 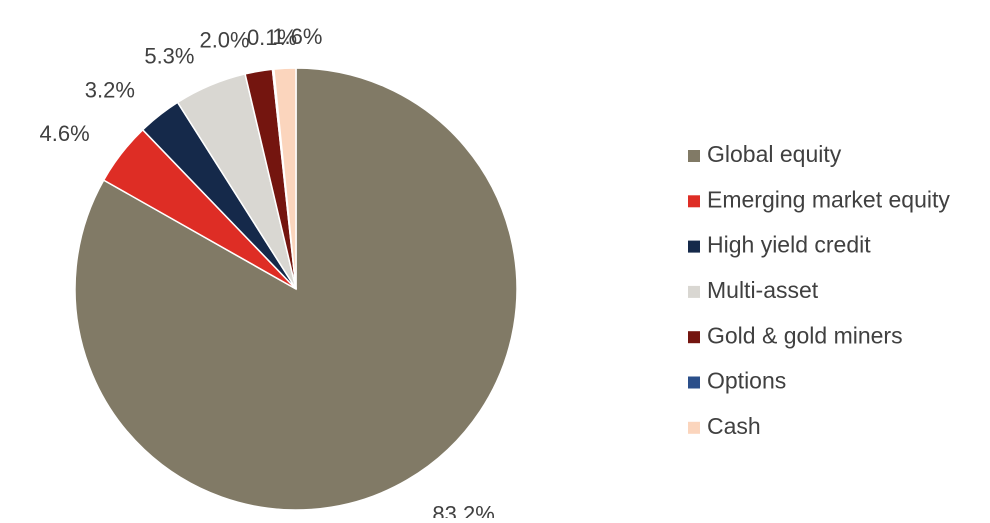 What do you see at coordinates (694, 246) in the screenshot?
I see `legend-swatch-high-yield-credit` at bounding box center [694, 246].